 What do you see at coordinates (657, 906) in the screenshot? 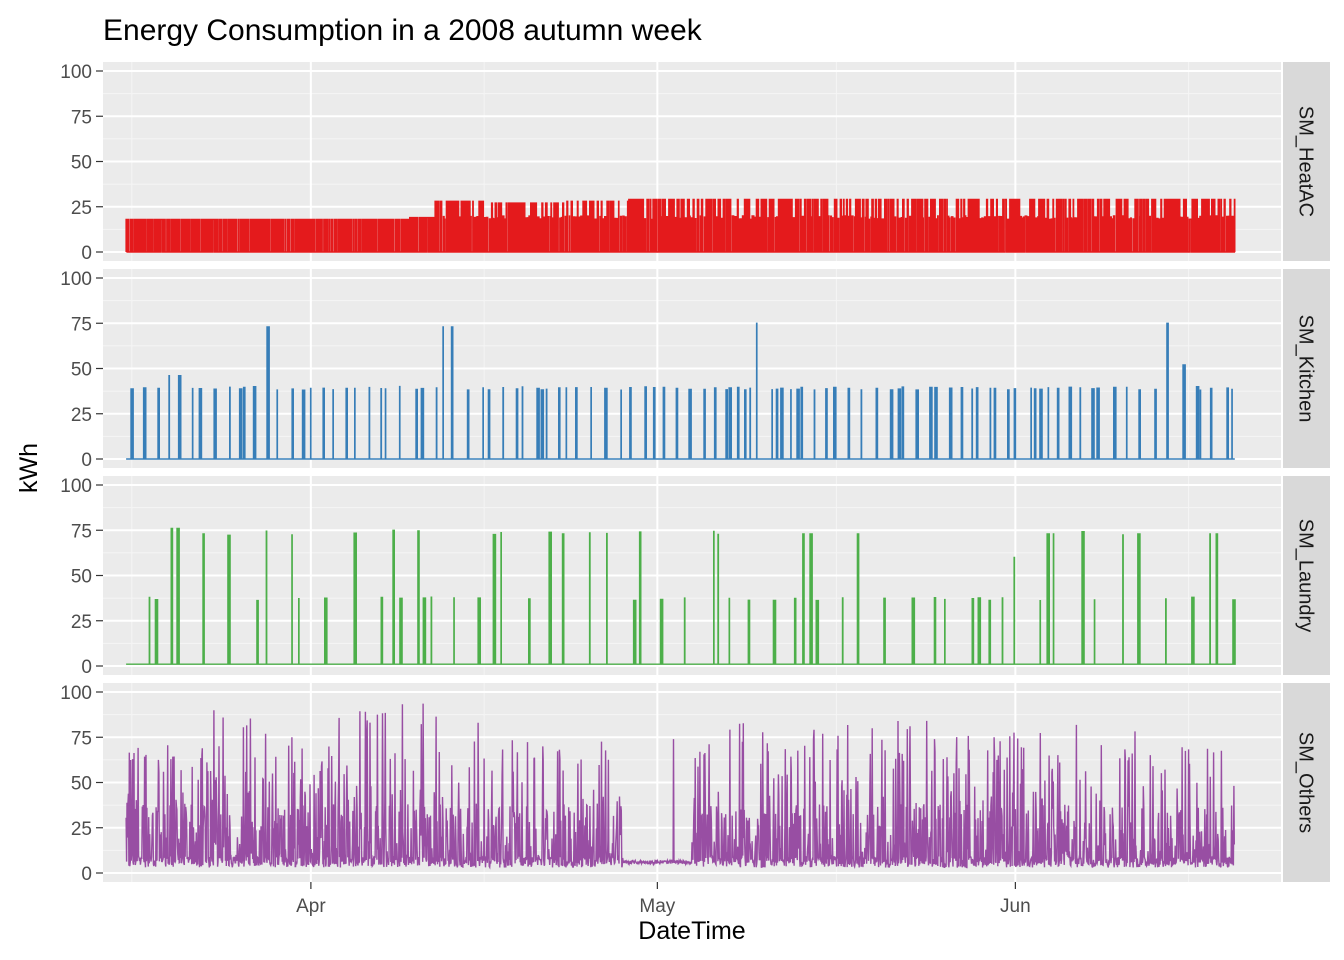
I see `x-tick-label: May` at bounding box center [657, 906].